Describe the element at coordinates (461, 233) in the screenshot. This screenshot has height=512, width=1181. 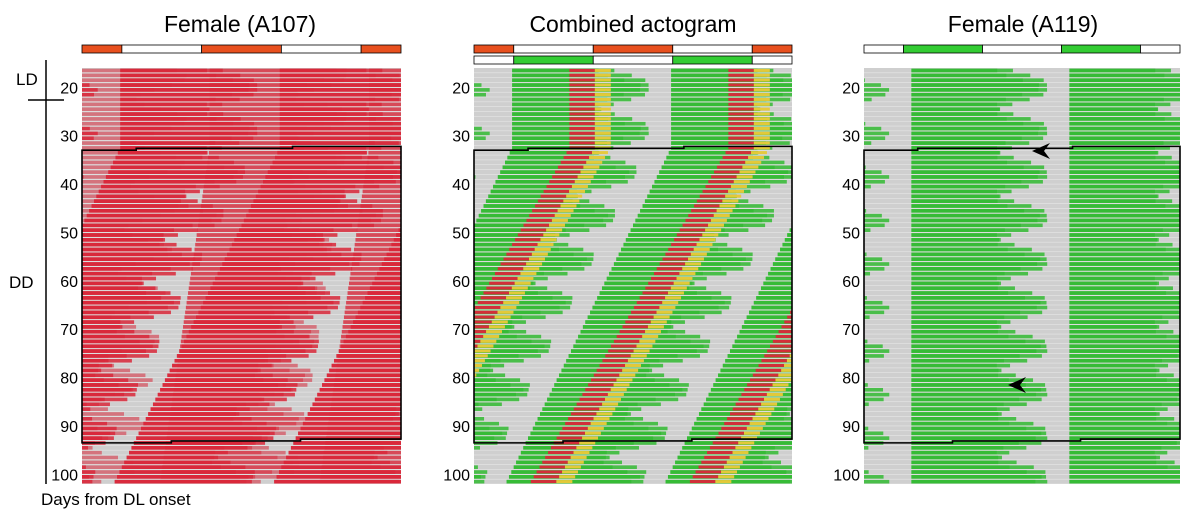
I see `y-tick-label: 50` at that location.